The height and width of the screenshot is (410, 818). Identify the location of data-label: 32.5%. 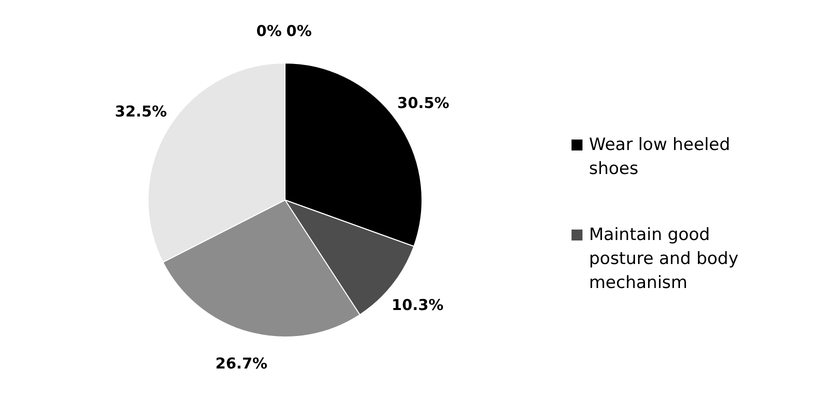
(140, 111).